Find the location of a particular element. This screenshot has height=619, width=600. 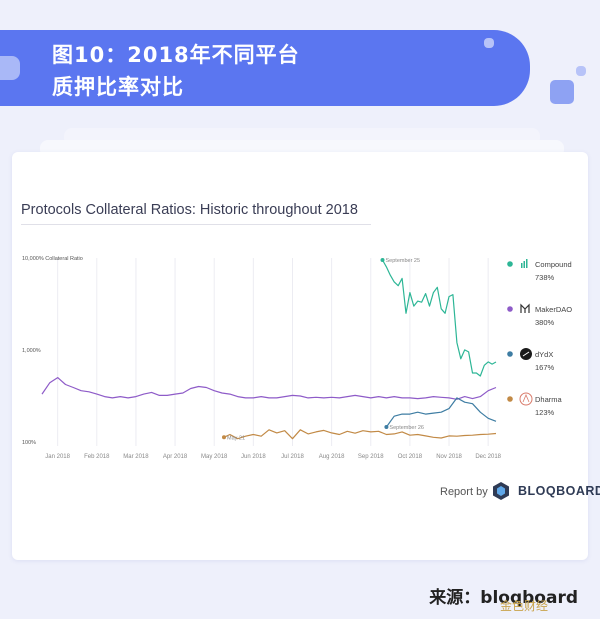

legend-label: dYdX is located at coordinates (544, 354).